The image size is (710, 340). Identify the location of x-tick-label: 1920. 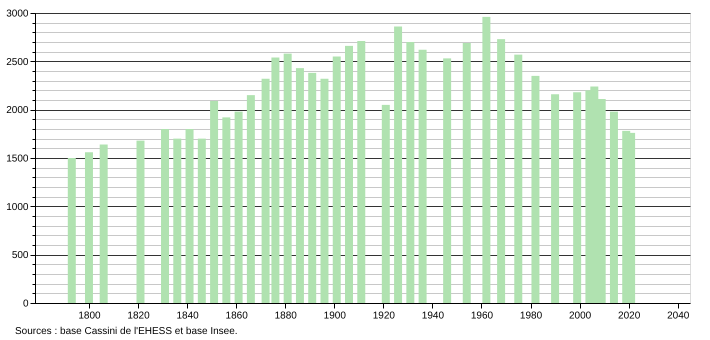
(384, 316).